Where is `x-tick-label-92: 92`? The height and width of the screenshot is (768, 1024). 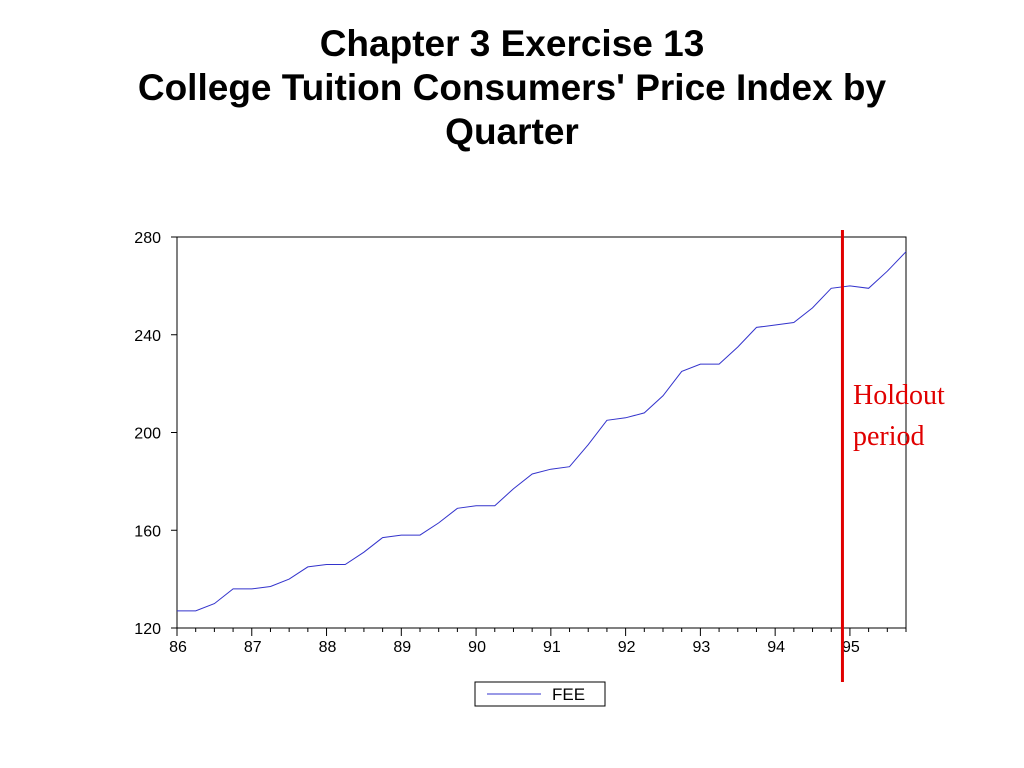 x-tick-label-92: 92 is located at coordinates (627, 647).